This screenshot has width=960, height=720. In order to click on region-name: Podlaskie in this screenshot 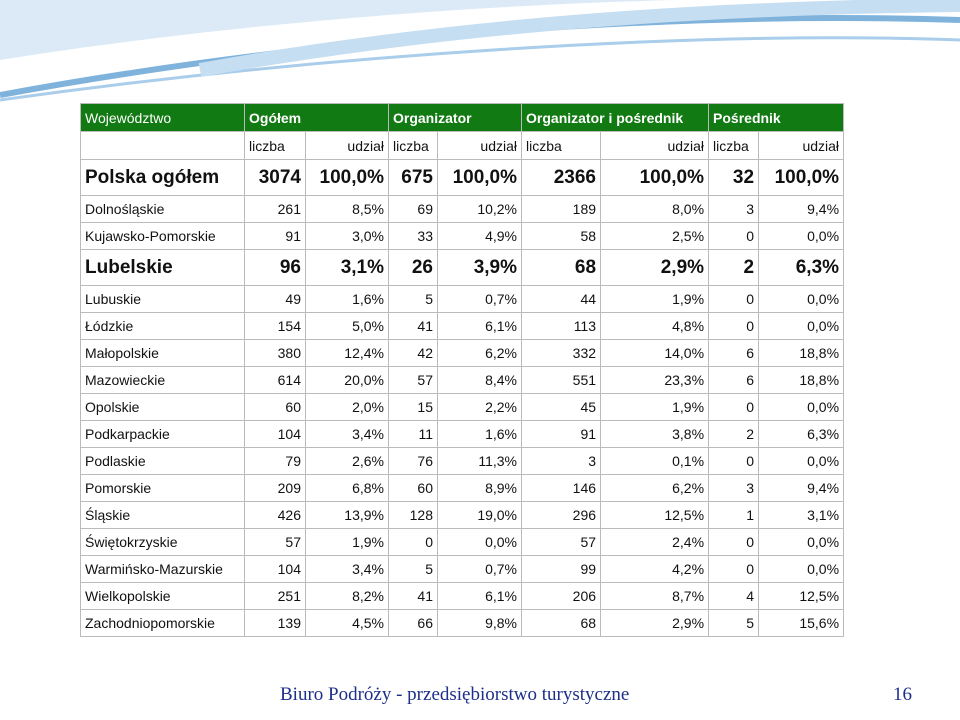, I will do `click(162, 461)`.